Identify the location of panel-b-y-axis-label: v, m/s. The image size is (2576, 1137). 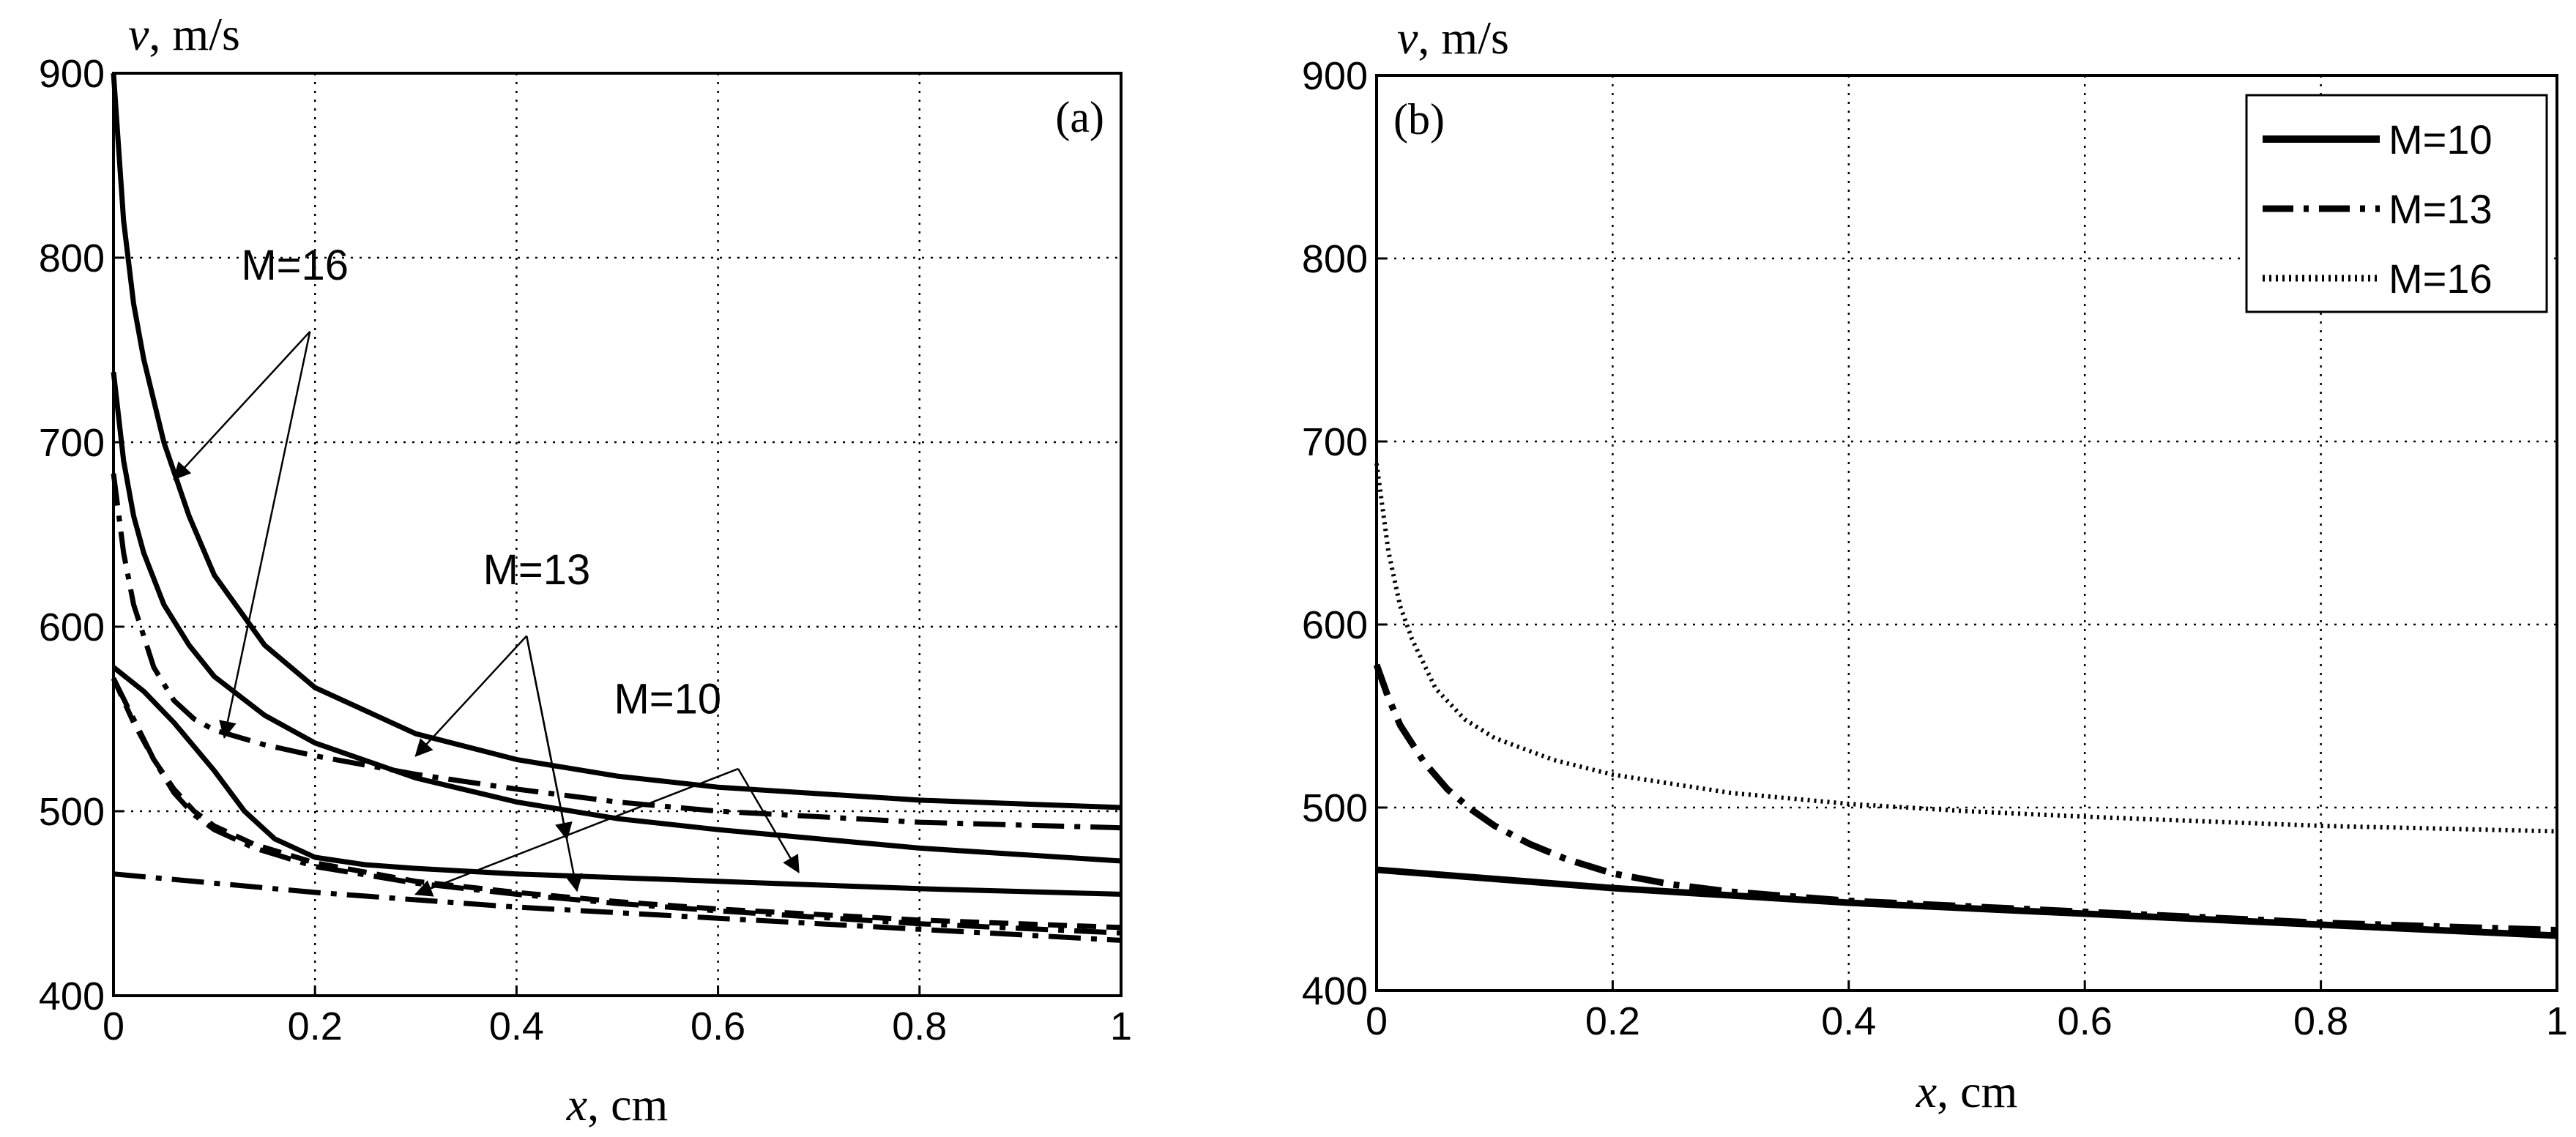
(1453, 38).